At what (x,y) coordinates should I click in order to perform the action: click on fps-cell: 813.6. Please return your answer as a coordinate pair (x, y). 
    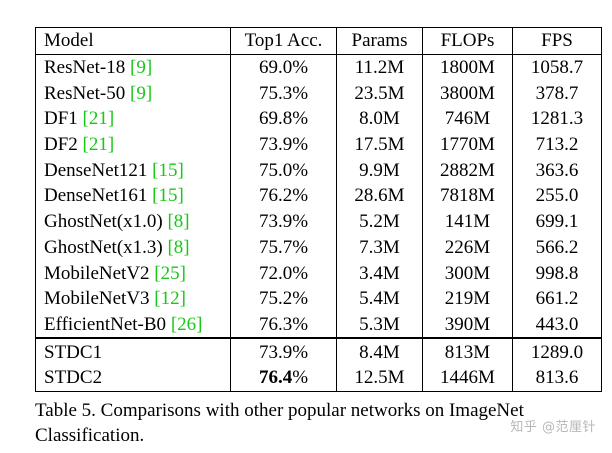
    Looking at the image, I should click on (557, 378).